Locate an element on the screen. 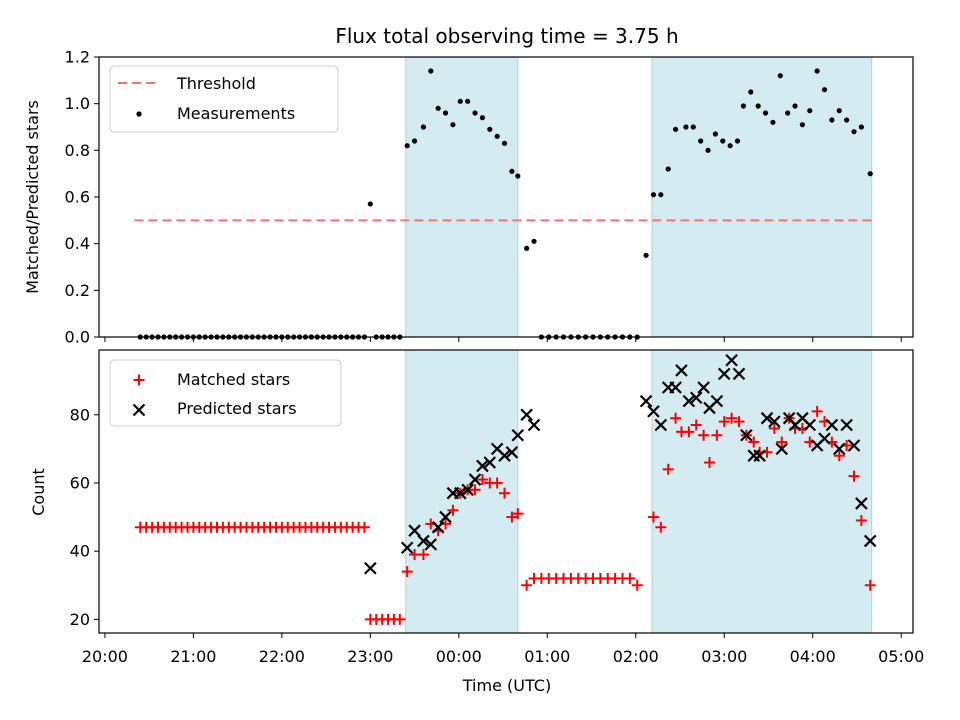  legend-predicted-label: Predicted stars is located at coordinates (237, 408).